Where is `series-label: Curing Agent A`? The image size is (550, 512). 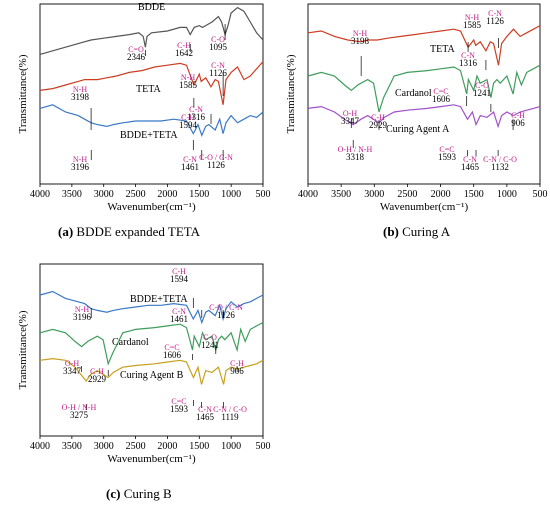 series-label: Curing Agent A is located at coordinates (418, 129).